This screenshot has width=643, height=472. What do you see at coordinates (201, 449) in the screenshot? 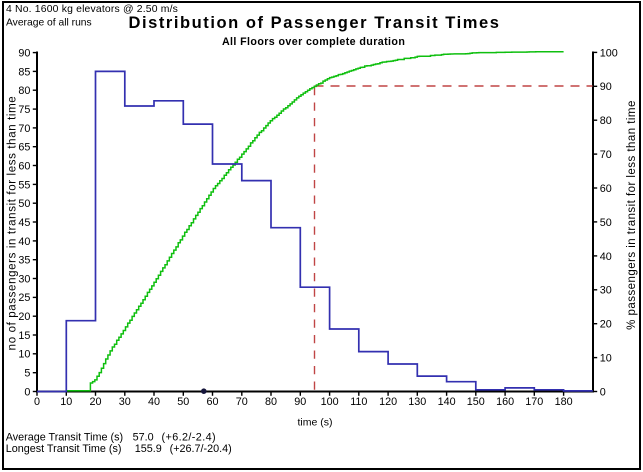
I see `svg-text: (+26.7/-20.4)` at bounding box center [201, 449].